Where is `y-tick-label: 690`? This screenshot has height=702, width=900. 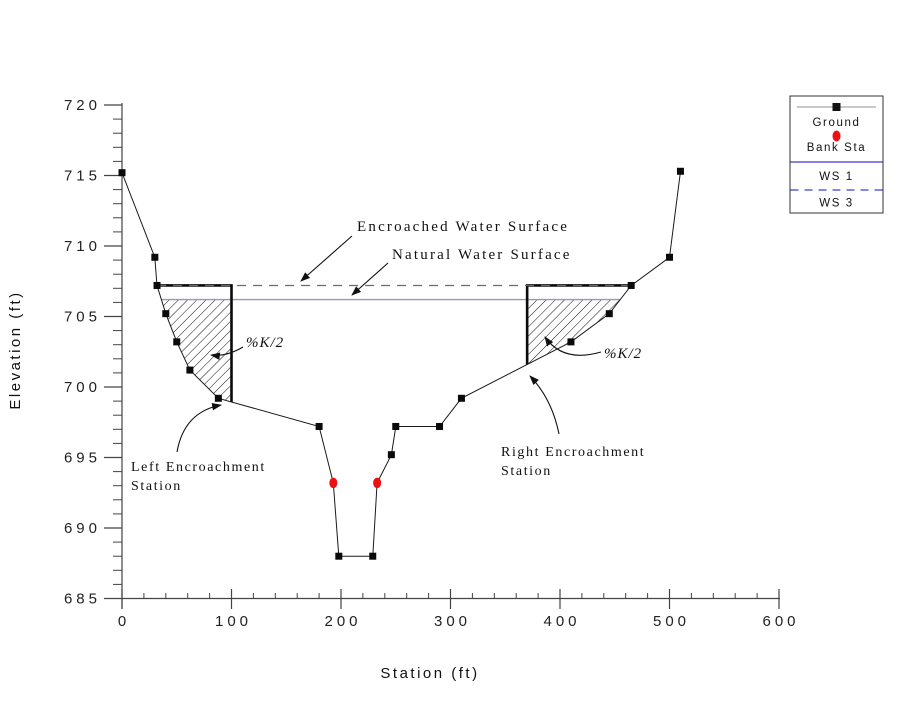
y-tick-label: 690 is located at coordinates (82, 528).